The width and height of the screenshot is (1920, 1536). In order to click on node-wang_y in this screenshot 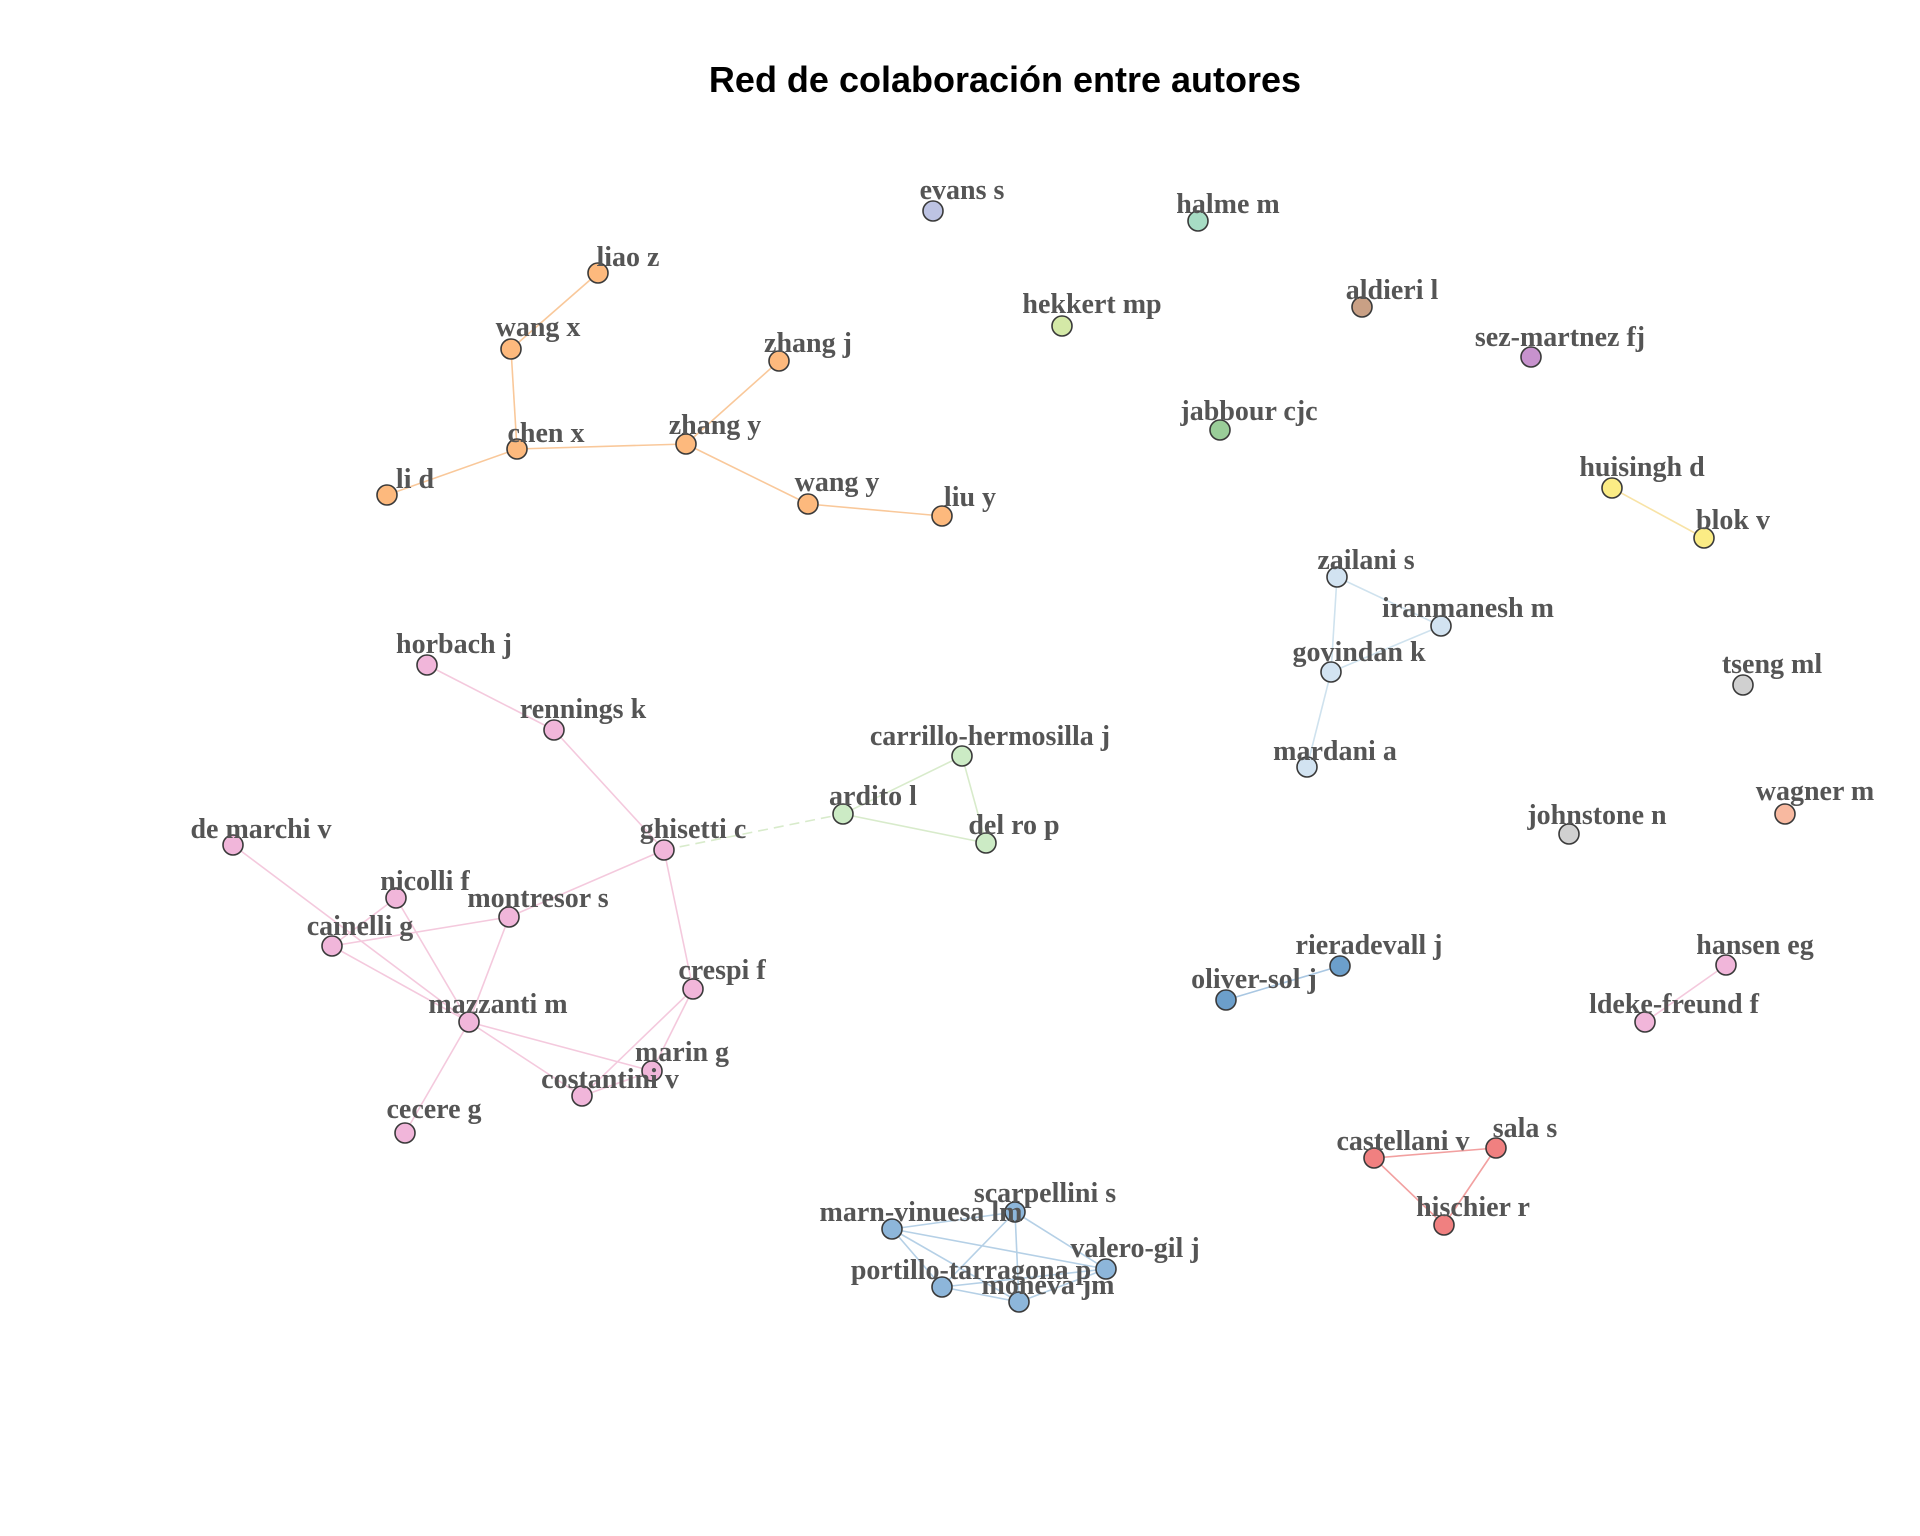, I will do `click(808, 504)`.